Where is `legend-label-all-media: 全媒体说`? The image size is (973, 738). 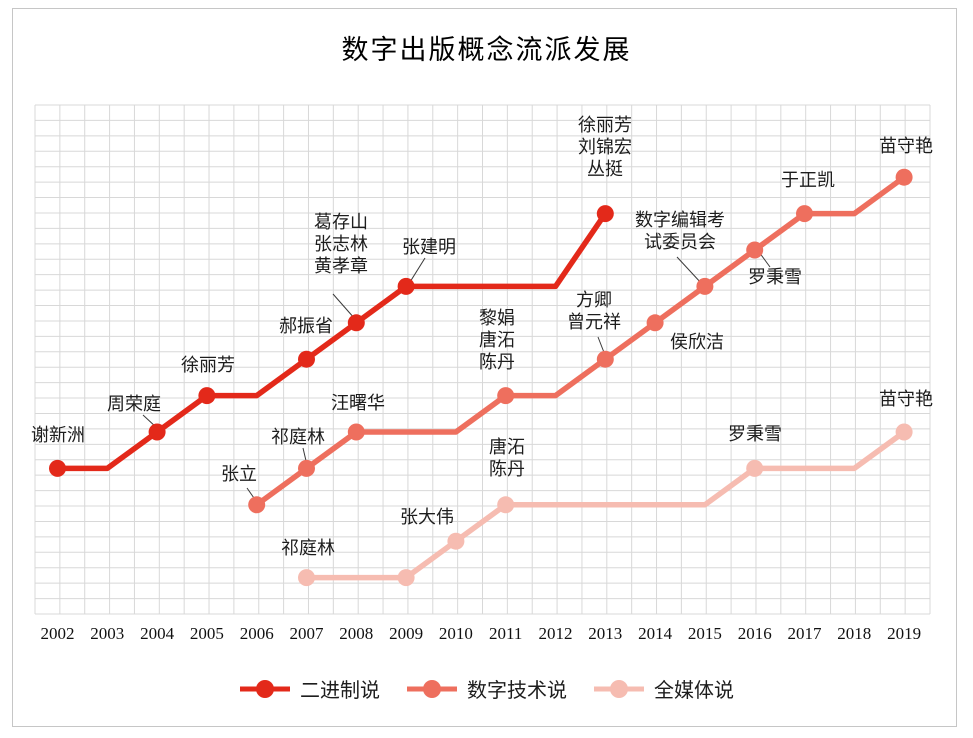 legend-label-all-media: 全媒体说 is located at coordinates (694, 691).